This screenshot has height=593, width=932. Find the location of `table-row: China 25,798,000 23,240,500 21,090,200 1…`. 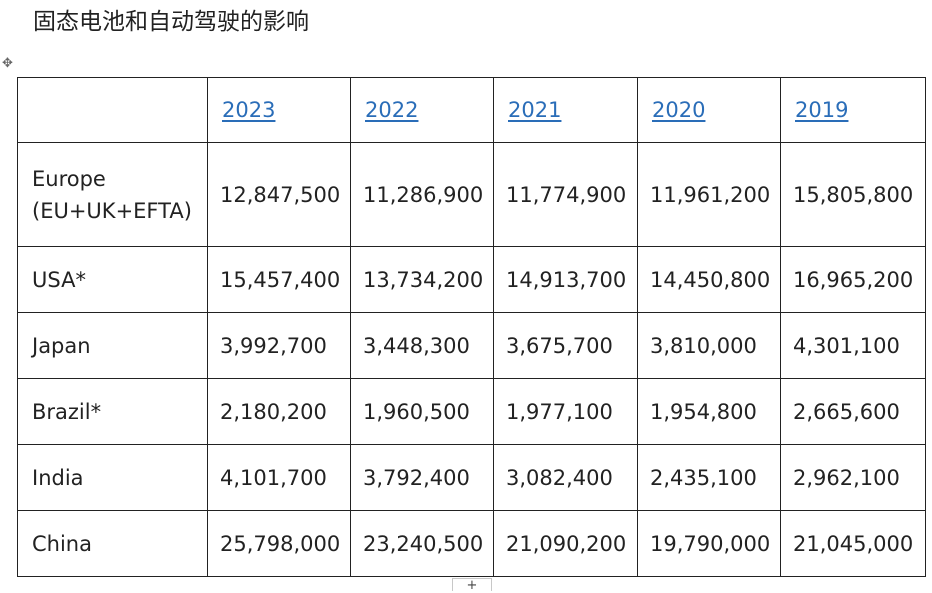

table-row: China 25,798,000 23,240,500 21,090,200 1… is located at coordinates (471, 543).